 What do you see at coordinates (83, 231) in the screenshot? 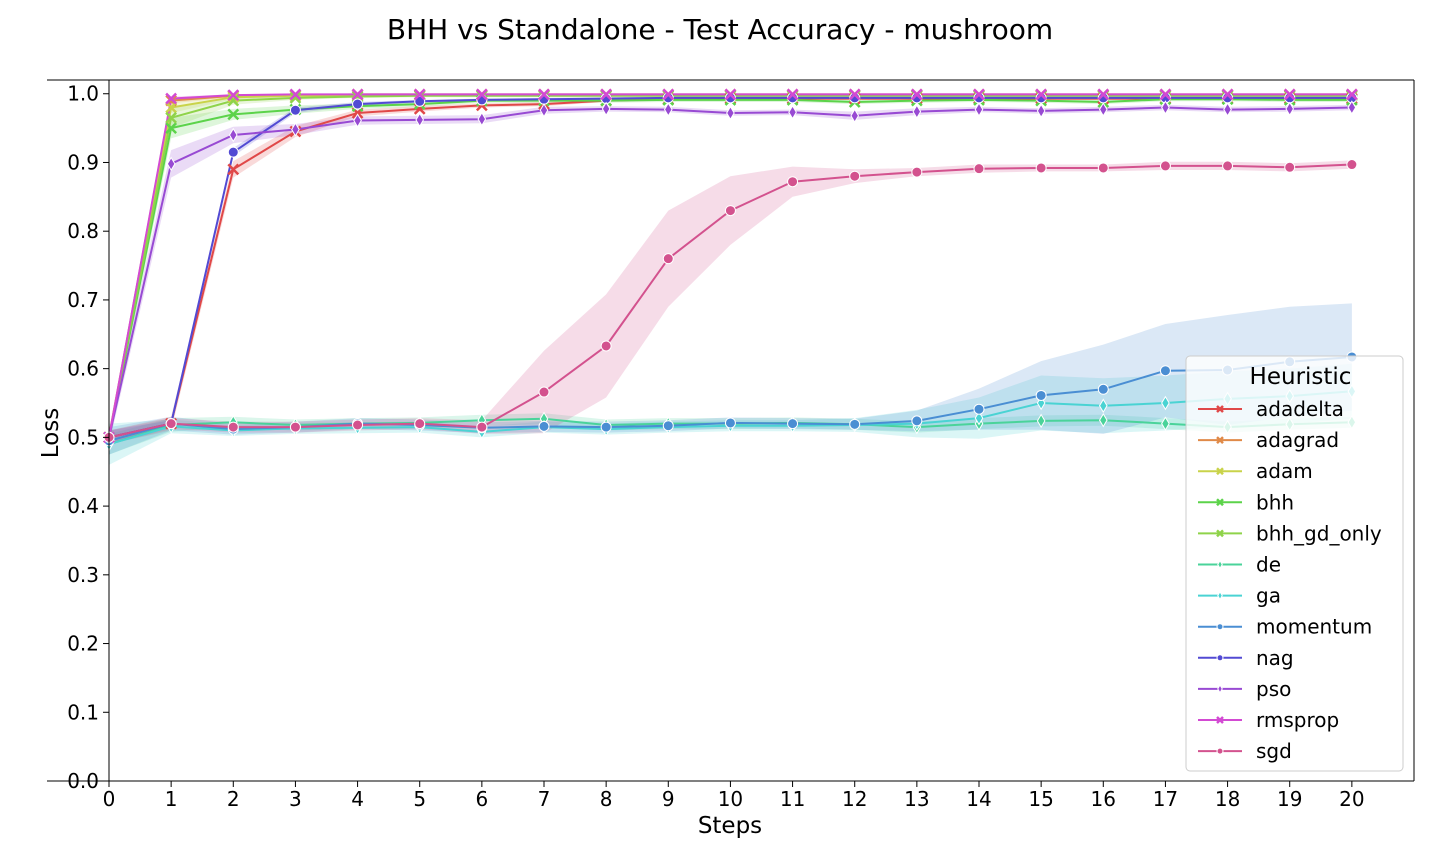
I see `y-tick-label: 0.8` at bounding box center [83, 231].